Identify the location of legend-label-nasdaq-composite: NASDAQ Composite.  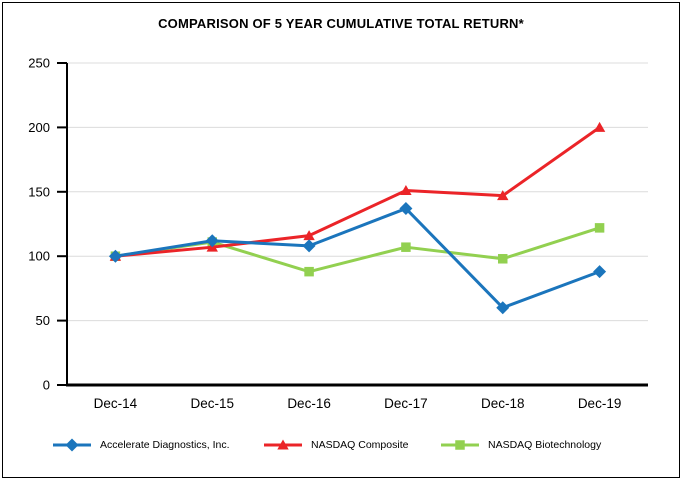
(360, 445).